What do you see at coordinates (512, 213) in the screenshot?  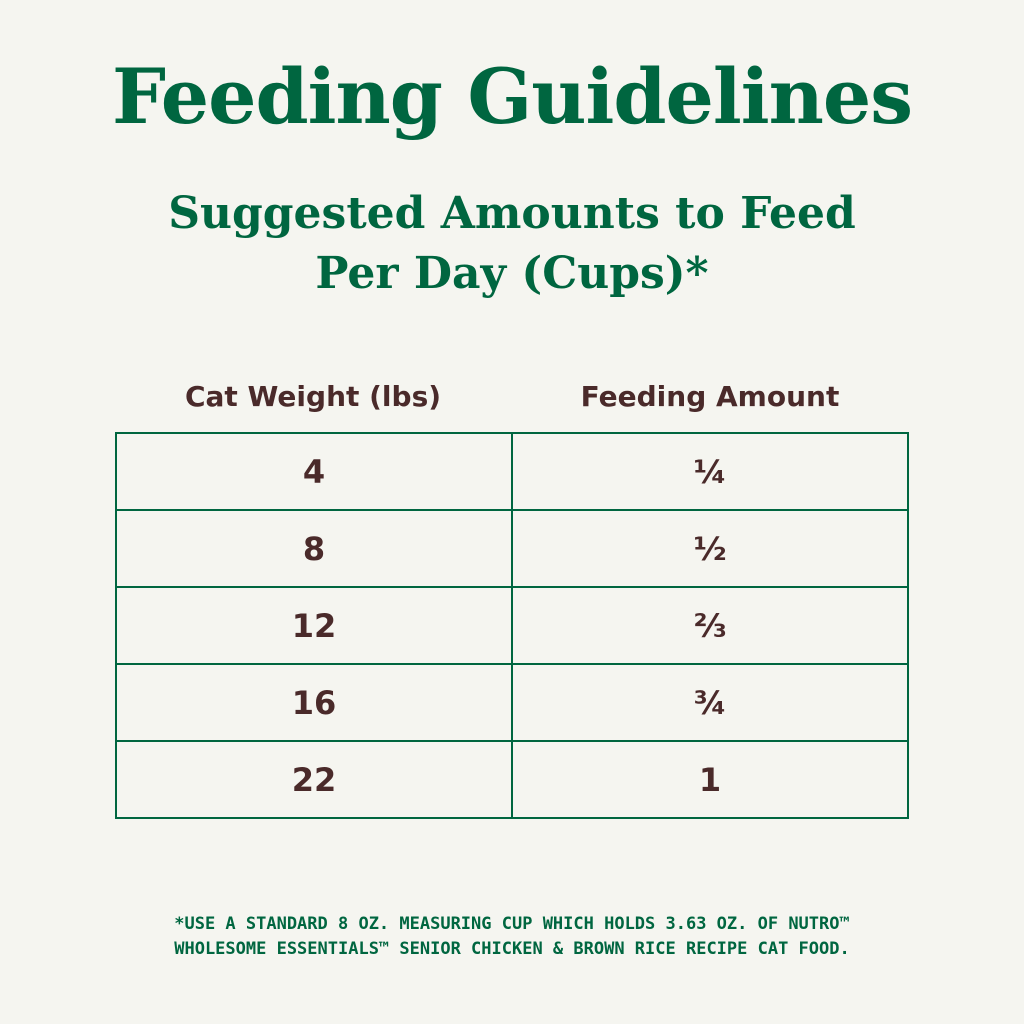 I see `subtitle: Suggested Amounts to Feed` at bounding box center [512, 213].